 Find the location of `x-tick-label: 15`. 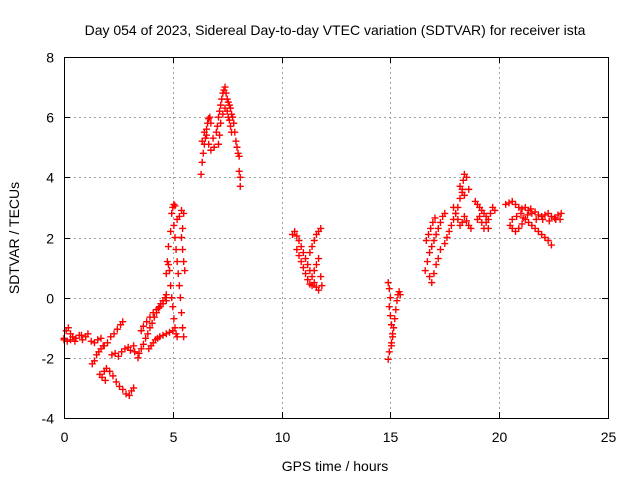

x-tick-label: 15 is located at coordinates (391, 437).